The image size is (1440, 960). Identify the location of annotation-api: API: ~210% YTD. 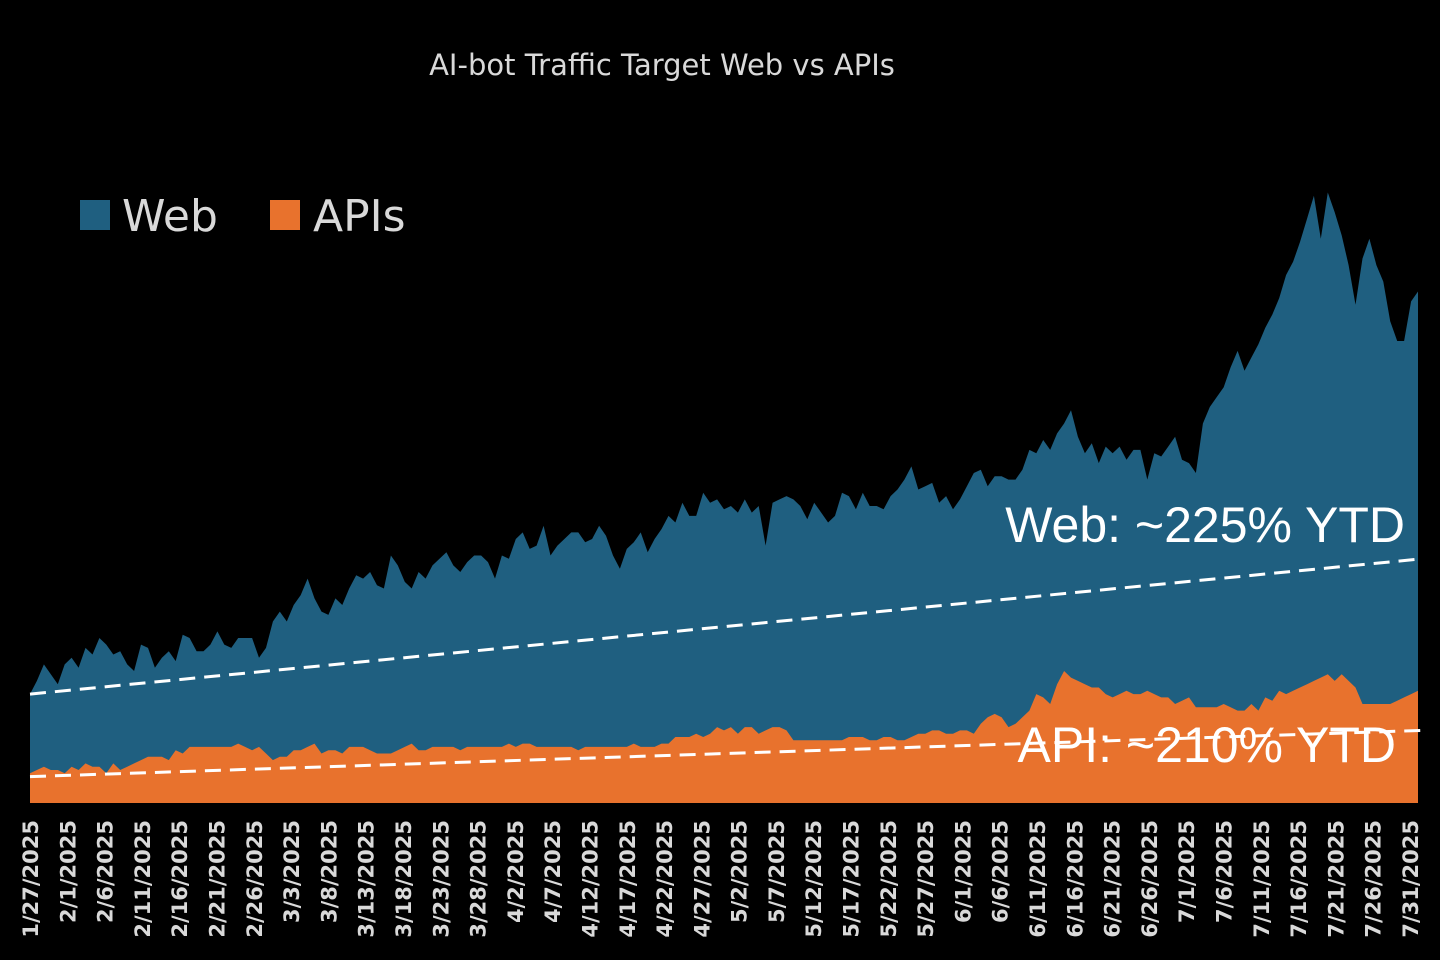
(1207, 745).